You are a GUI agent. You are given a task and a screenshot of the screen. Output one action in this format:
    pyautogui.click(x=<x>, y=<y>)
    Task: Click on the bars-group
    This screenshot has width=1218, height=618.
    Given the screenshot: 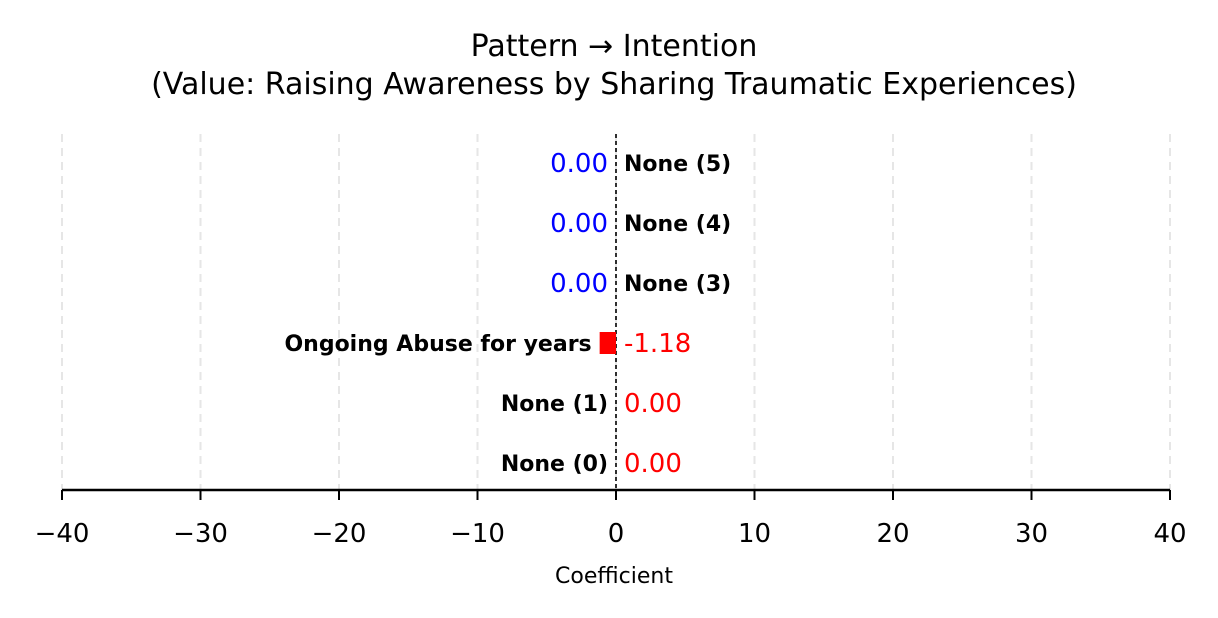 What is the action you would take?
    pyautogui.click(x=607, y=343)
    